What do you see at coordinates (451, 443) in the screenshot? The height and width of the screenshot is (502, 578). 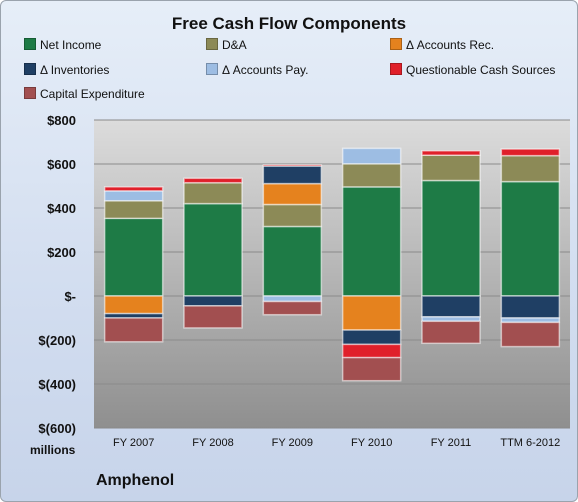 I see `x-tick-label: FY 2011` at bounding box center [451, 443].